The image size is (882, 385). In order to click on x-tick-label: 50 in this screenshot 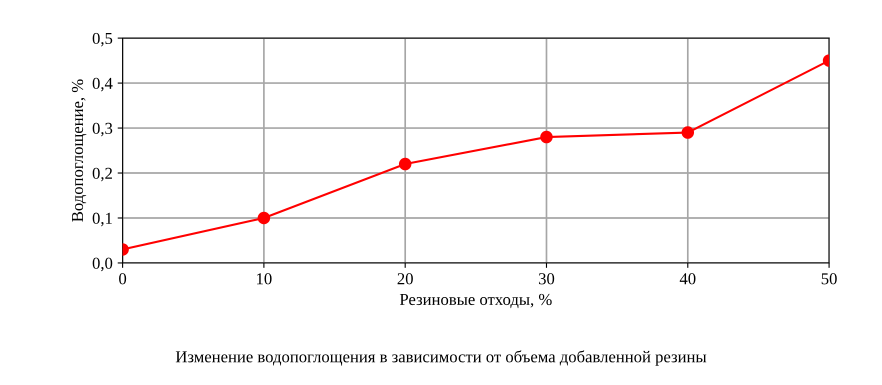, I will do `click(829, 278)`.